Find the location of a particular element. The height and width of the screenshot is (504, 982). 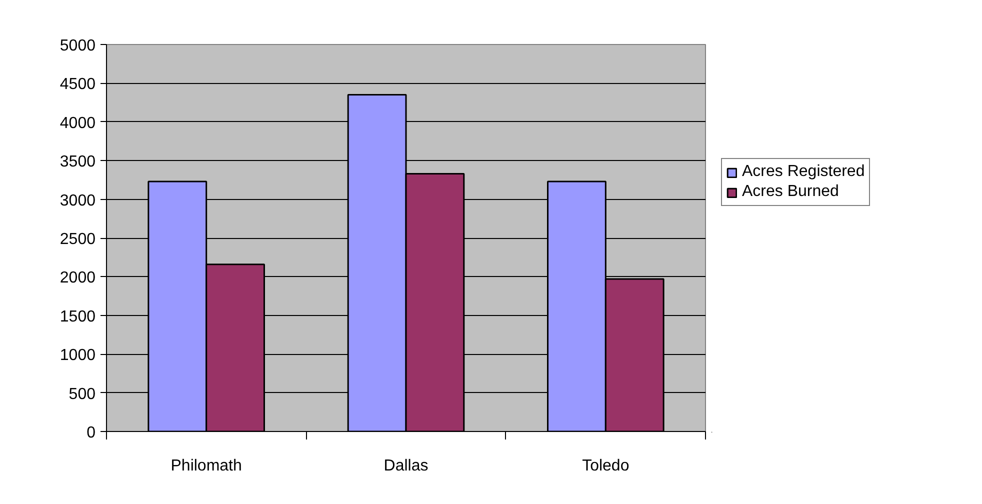

y-tick-label: 4000 is located at coordinates (78, 123).